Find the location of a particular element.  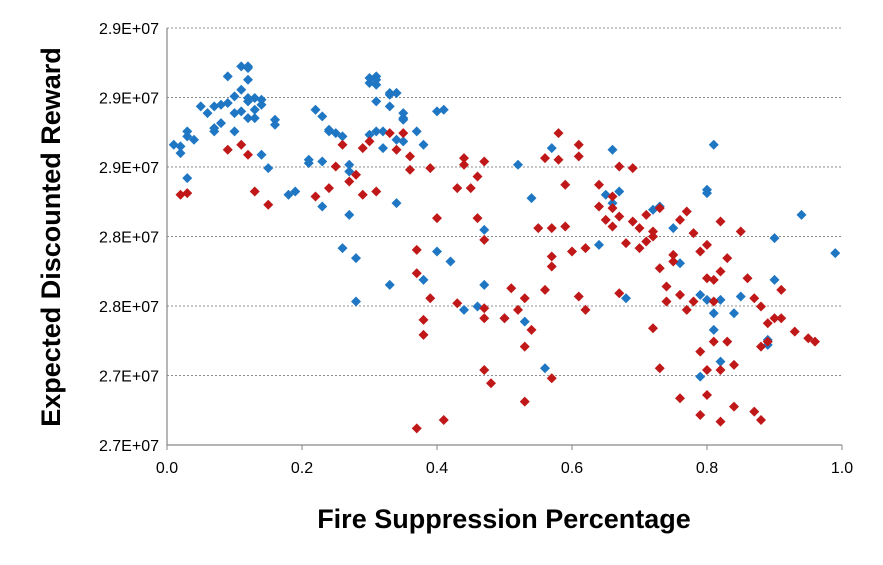

x-tick-label: 0.2 is located at coordinates (302, 468).